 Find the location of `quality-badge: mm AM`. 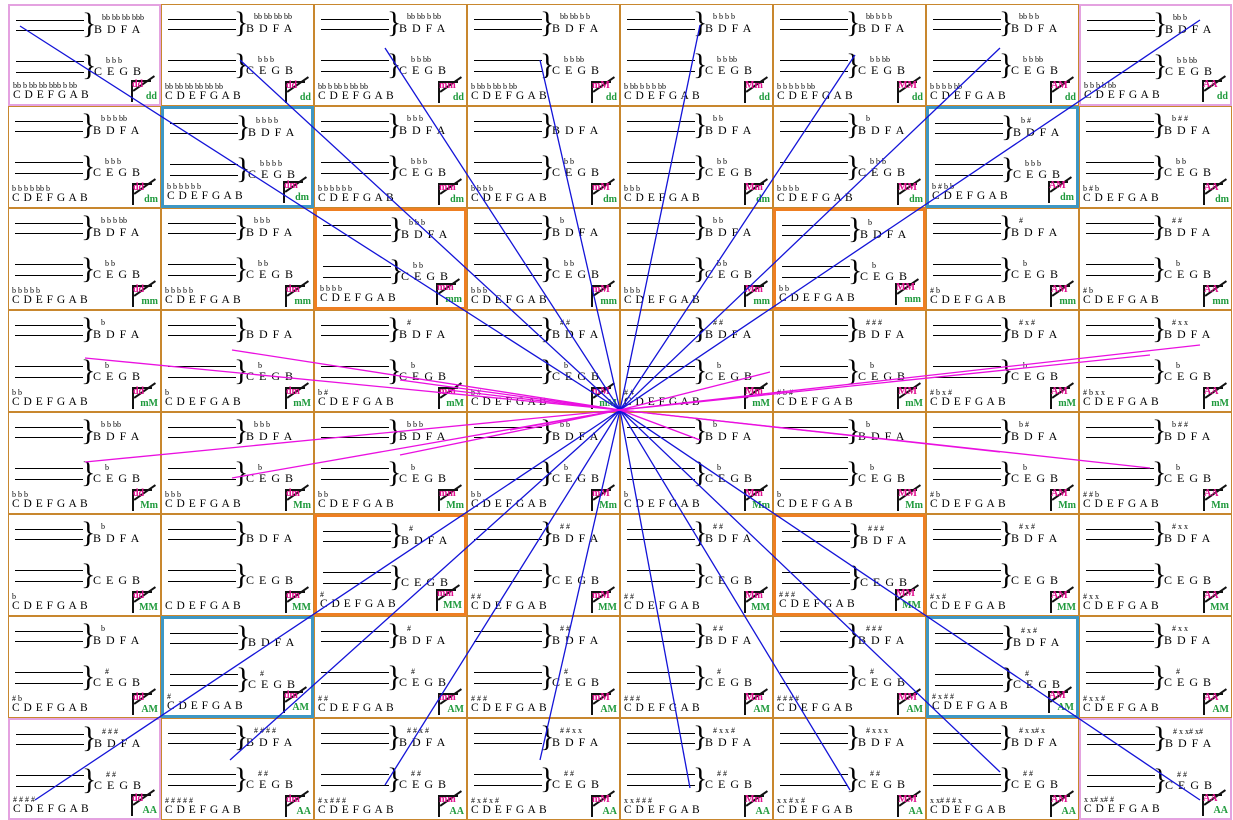

quality-badge: mm AM is located at coordinates (451, 701).